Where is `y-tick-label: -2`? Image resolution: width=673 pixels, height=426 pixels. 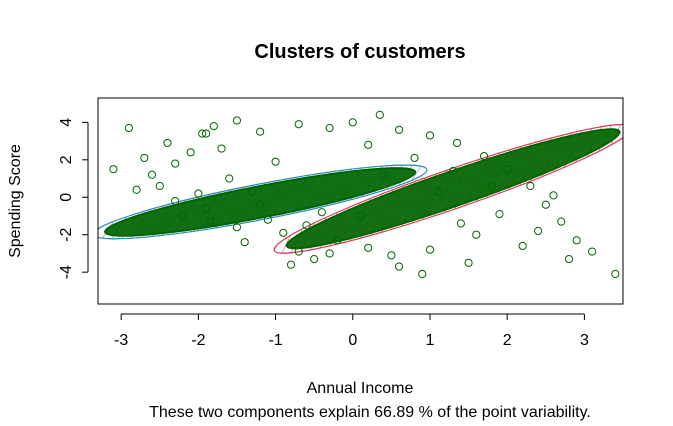 y-tick-label: -2 is located at coordinates (66, 234).